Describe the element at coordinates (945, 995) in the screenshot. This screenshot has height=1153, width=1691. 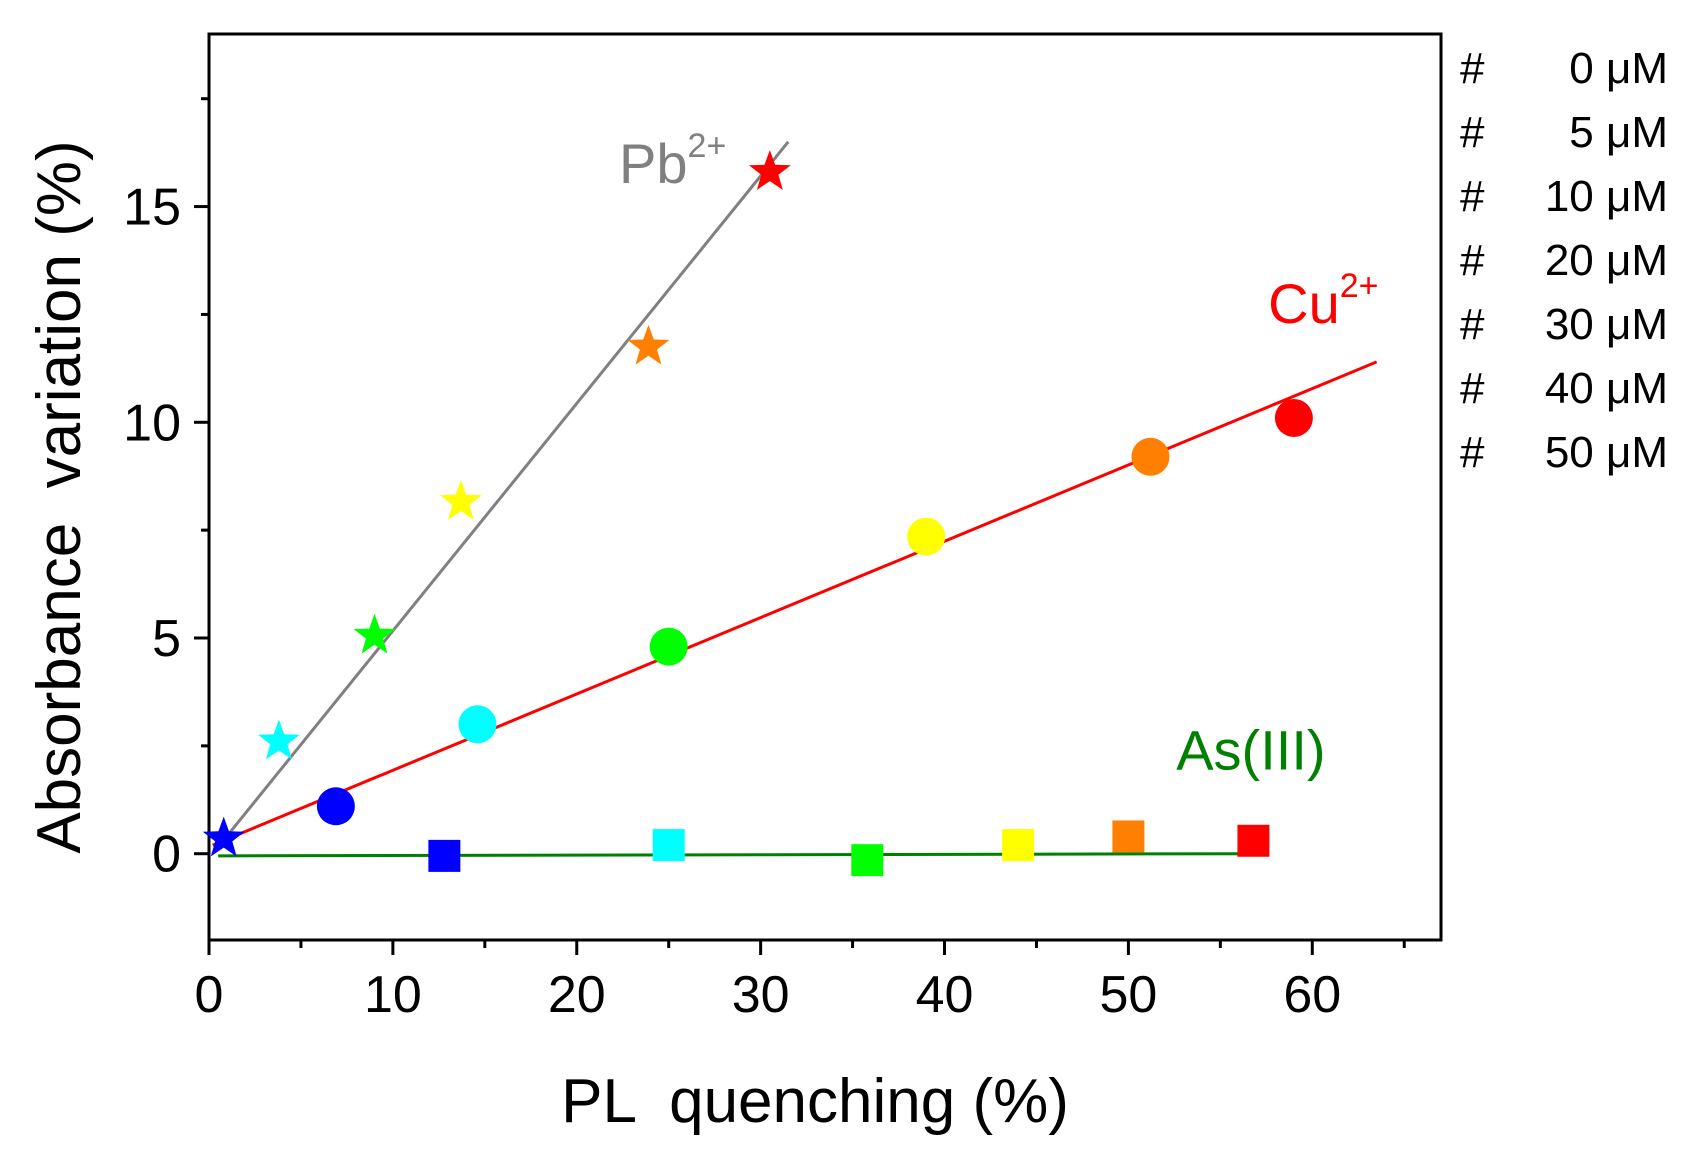
I see `x-tick-label: 40` at that location.